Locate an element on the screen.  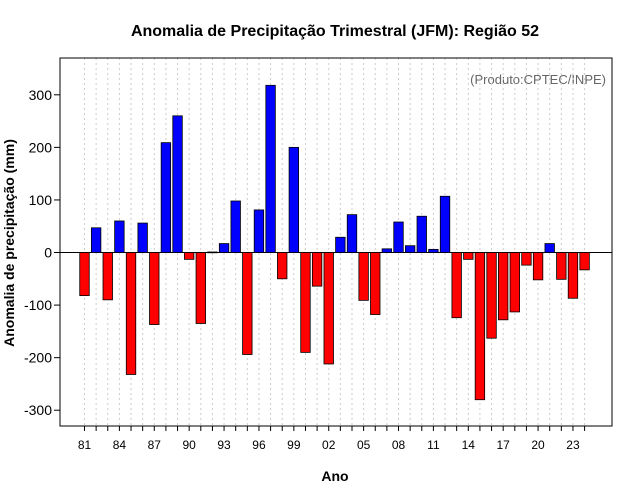
bar-2020 is located at coordinates (538, 266).